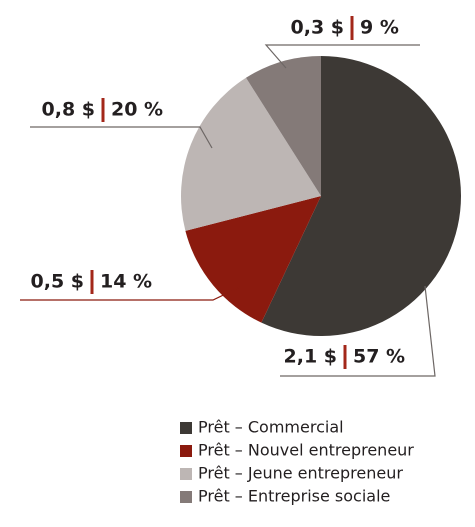 This screenshot has height=527, width=475. Describe the element at coordinates (126, 282) in the screenshot. I see `value-label: 14 %` at that location.